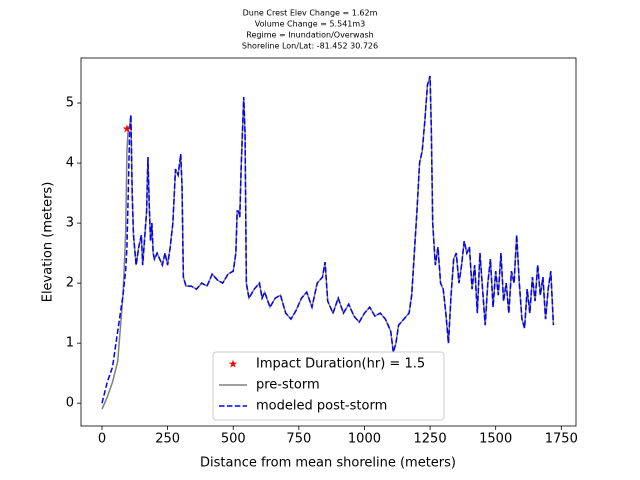 The width and height of the screenshot is (640, 480). Describe the element at coordinates (102, 439) in the screenshot. I see `x-tick-label: 0` at that location.